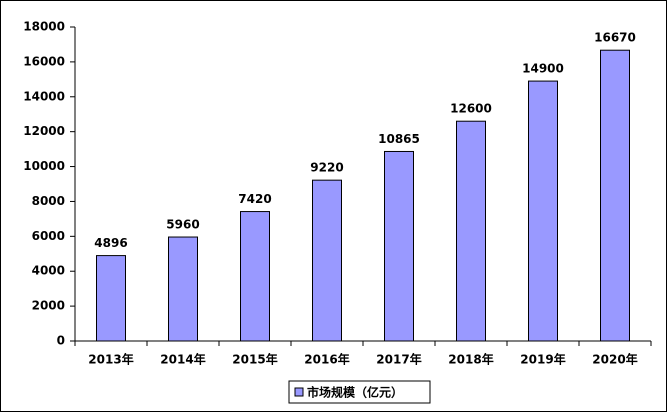  Describe the element at coordinates (48, 236) in the screenshot. I see `y-tick-label: 6000` at that location.